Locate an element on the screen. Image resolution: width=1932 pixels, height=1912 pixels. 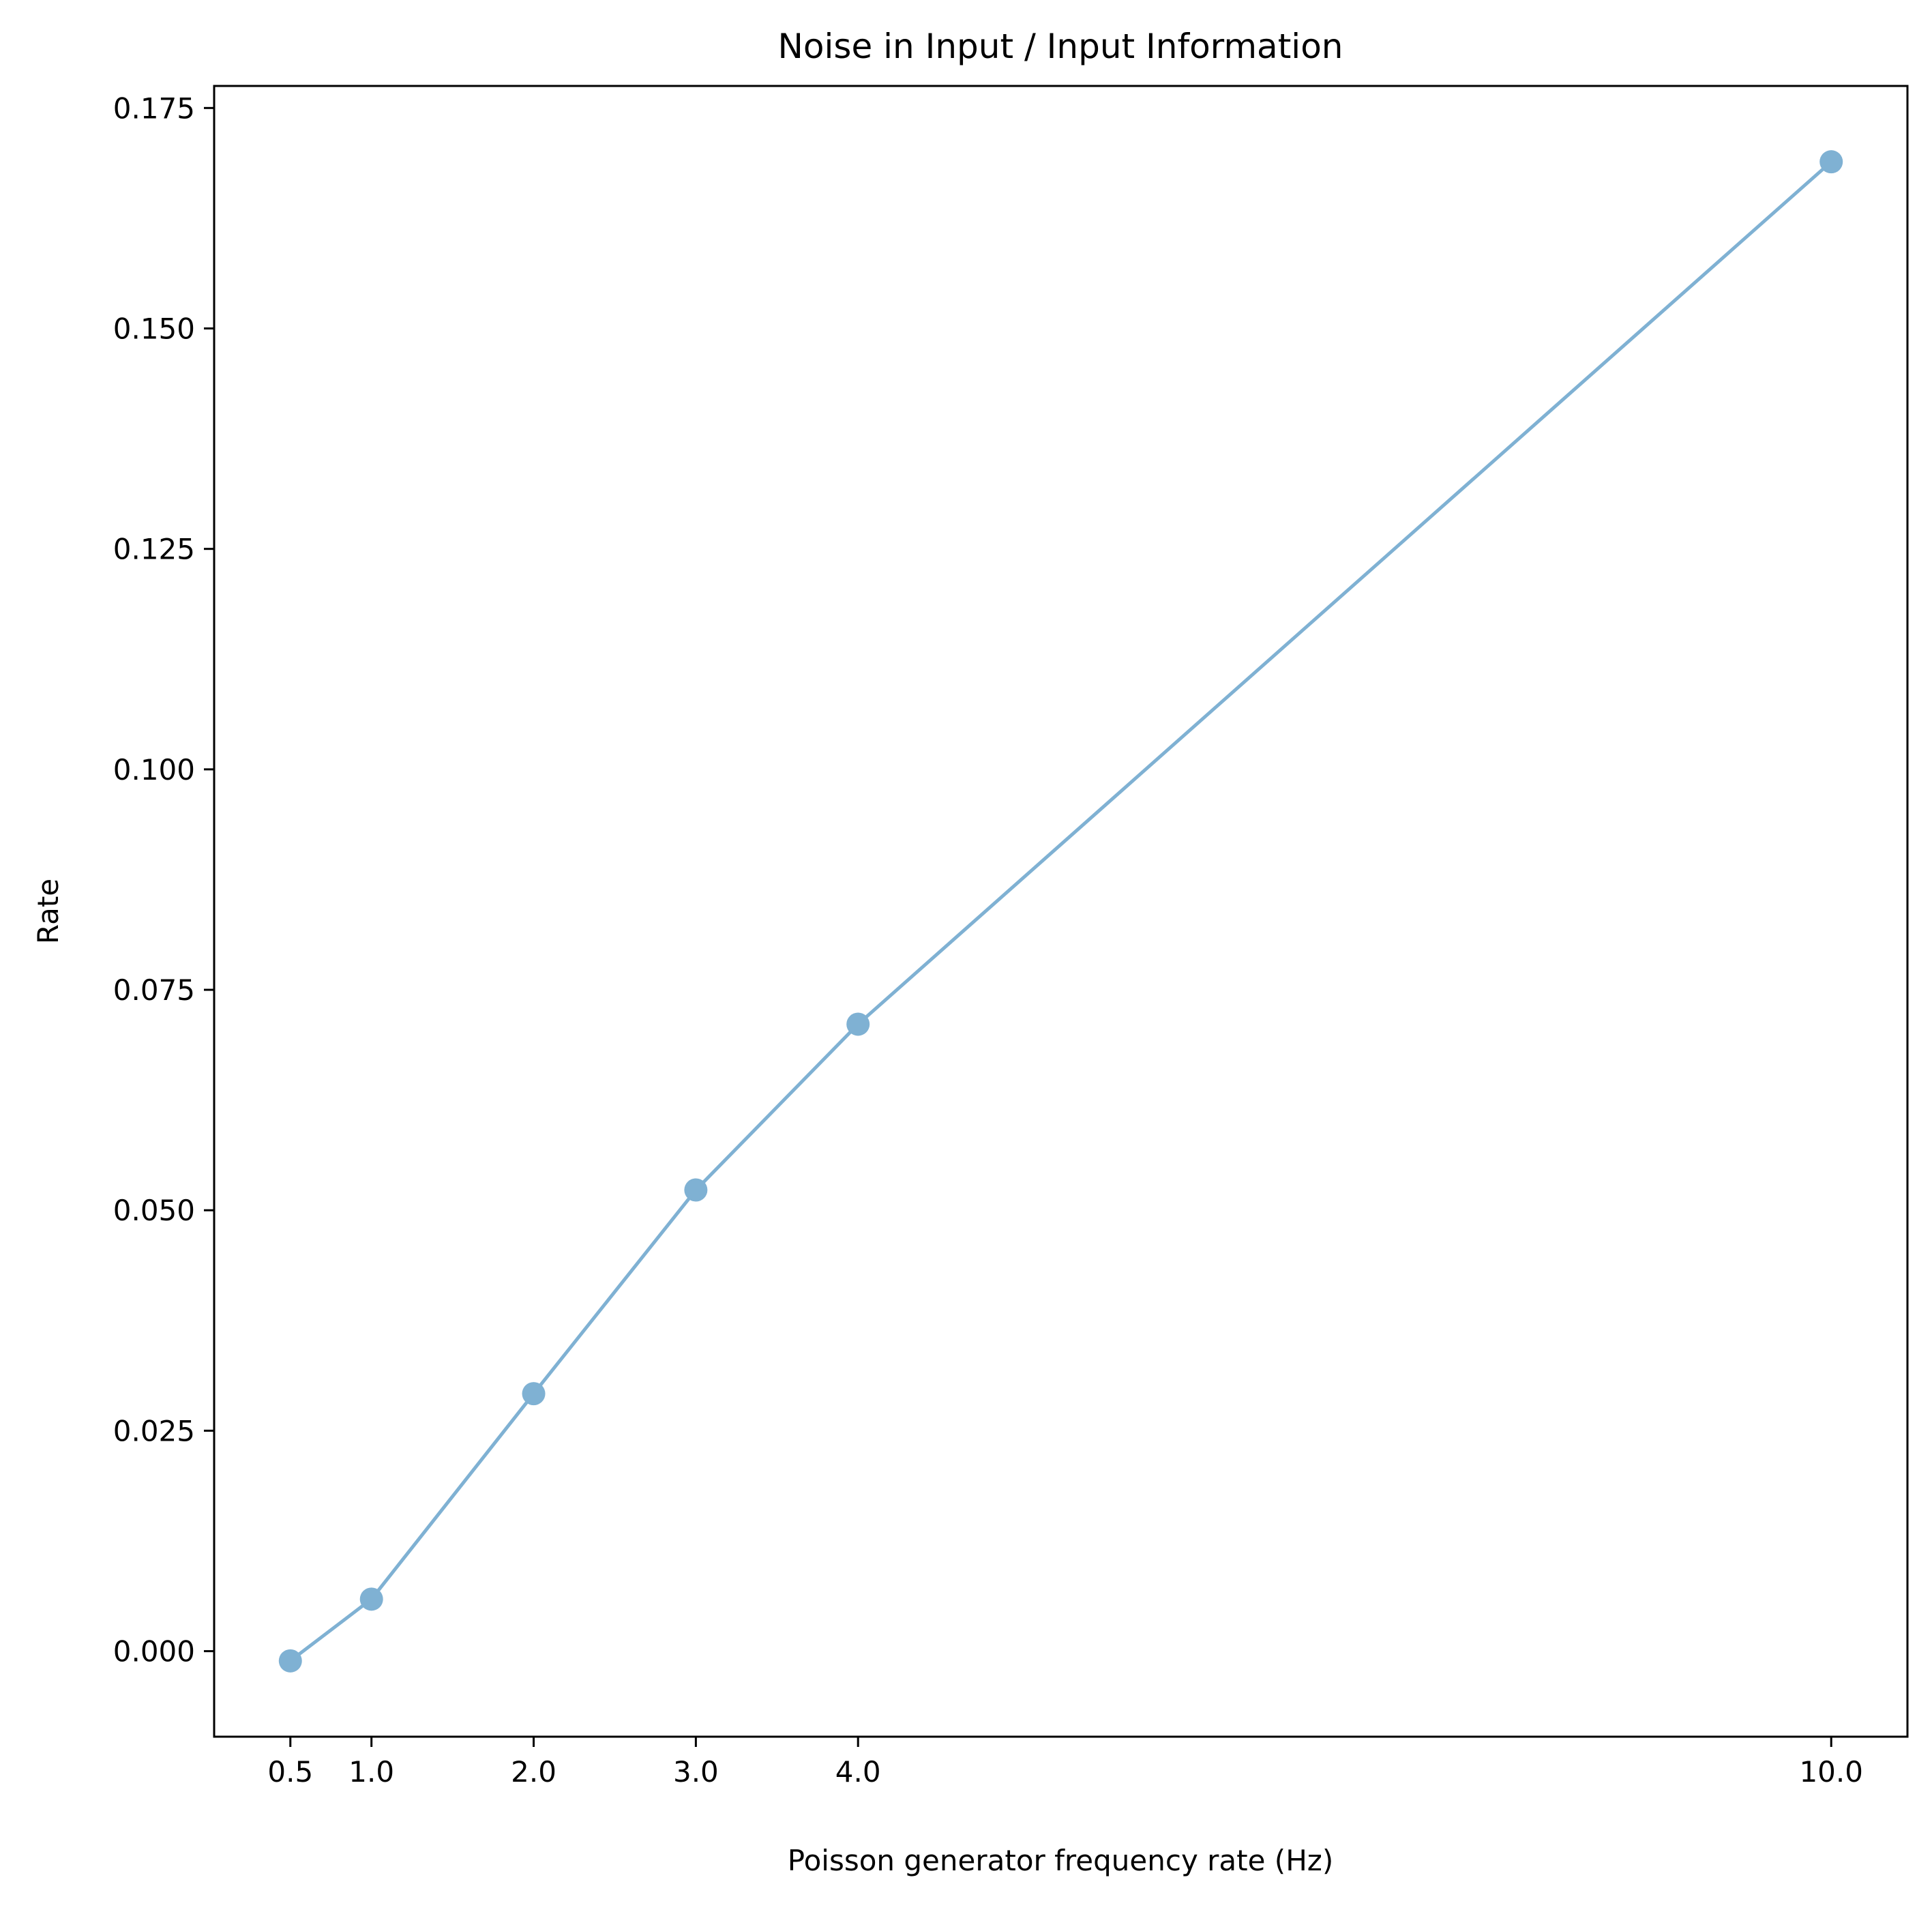
y-tick-label: 0.000 is located at coordinates (154, 1651).